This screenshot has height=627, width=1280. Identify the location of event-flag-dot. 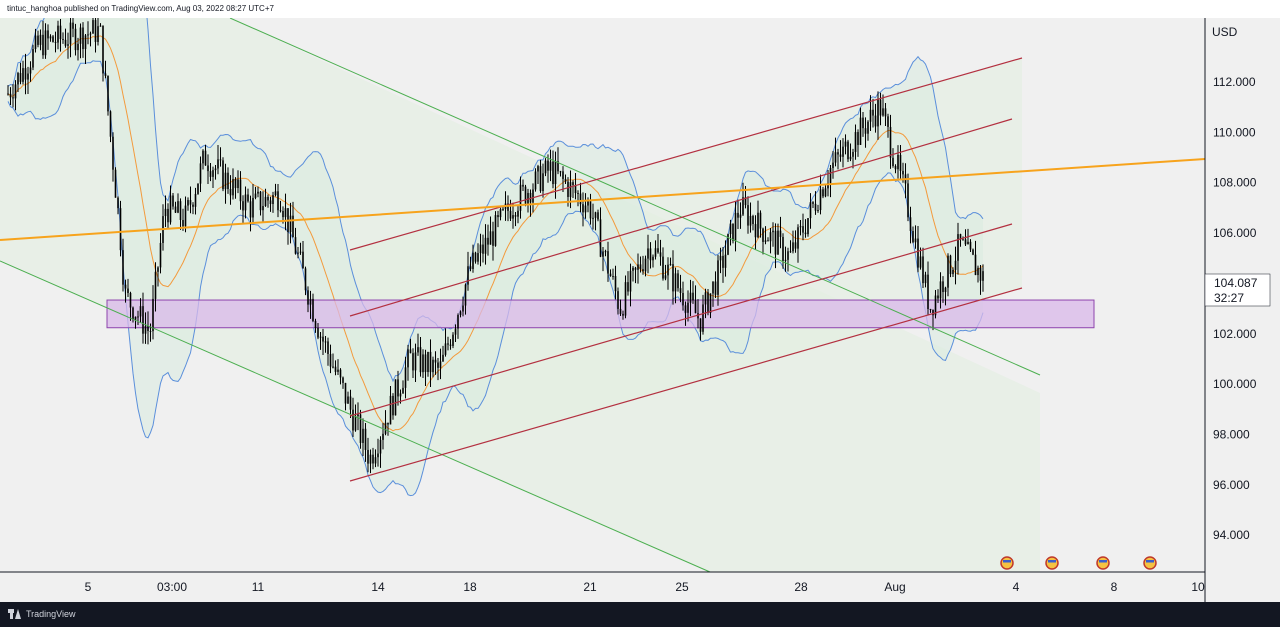
(1150, 563).